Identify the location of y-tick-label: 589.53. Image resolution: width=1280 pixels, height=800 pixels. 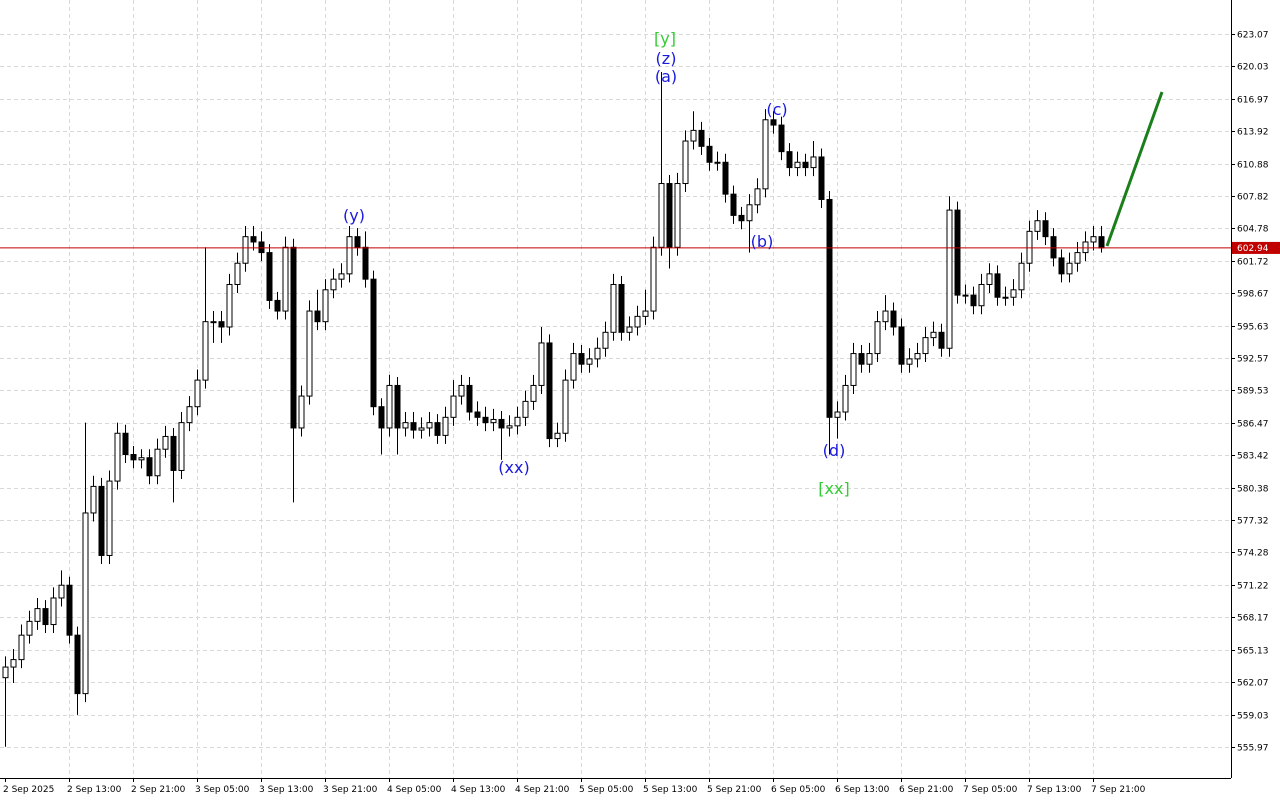
(1253, 392).